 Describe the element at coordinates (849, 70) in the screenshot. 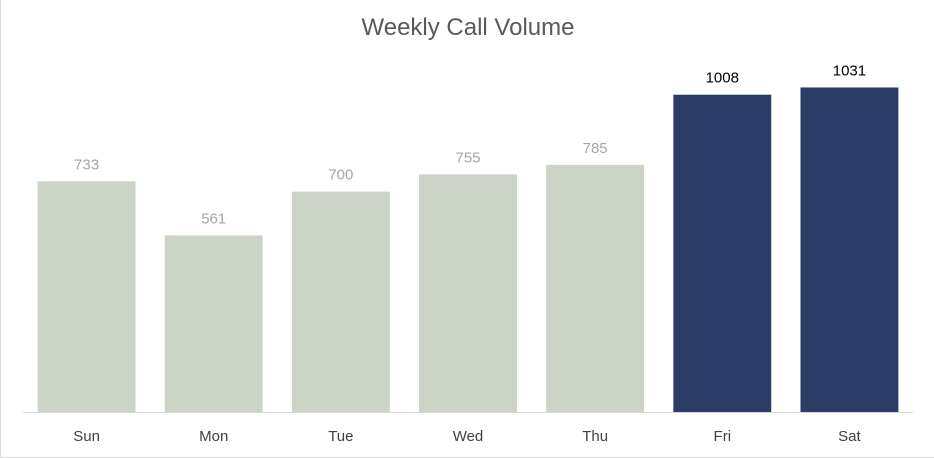

I see `data-label-sat: 1031` at that location.